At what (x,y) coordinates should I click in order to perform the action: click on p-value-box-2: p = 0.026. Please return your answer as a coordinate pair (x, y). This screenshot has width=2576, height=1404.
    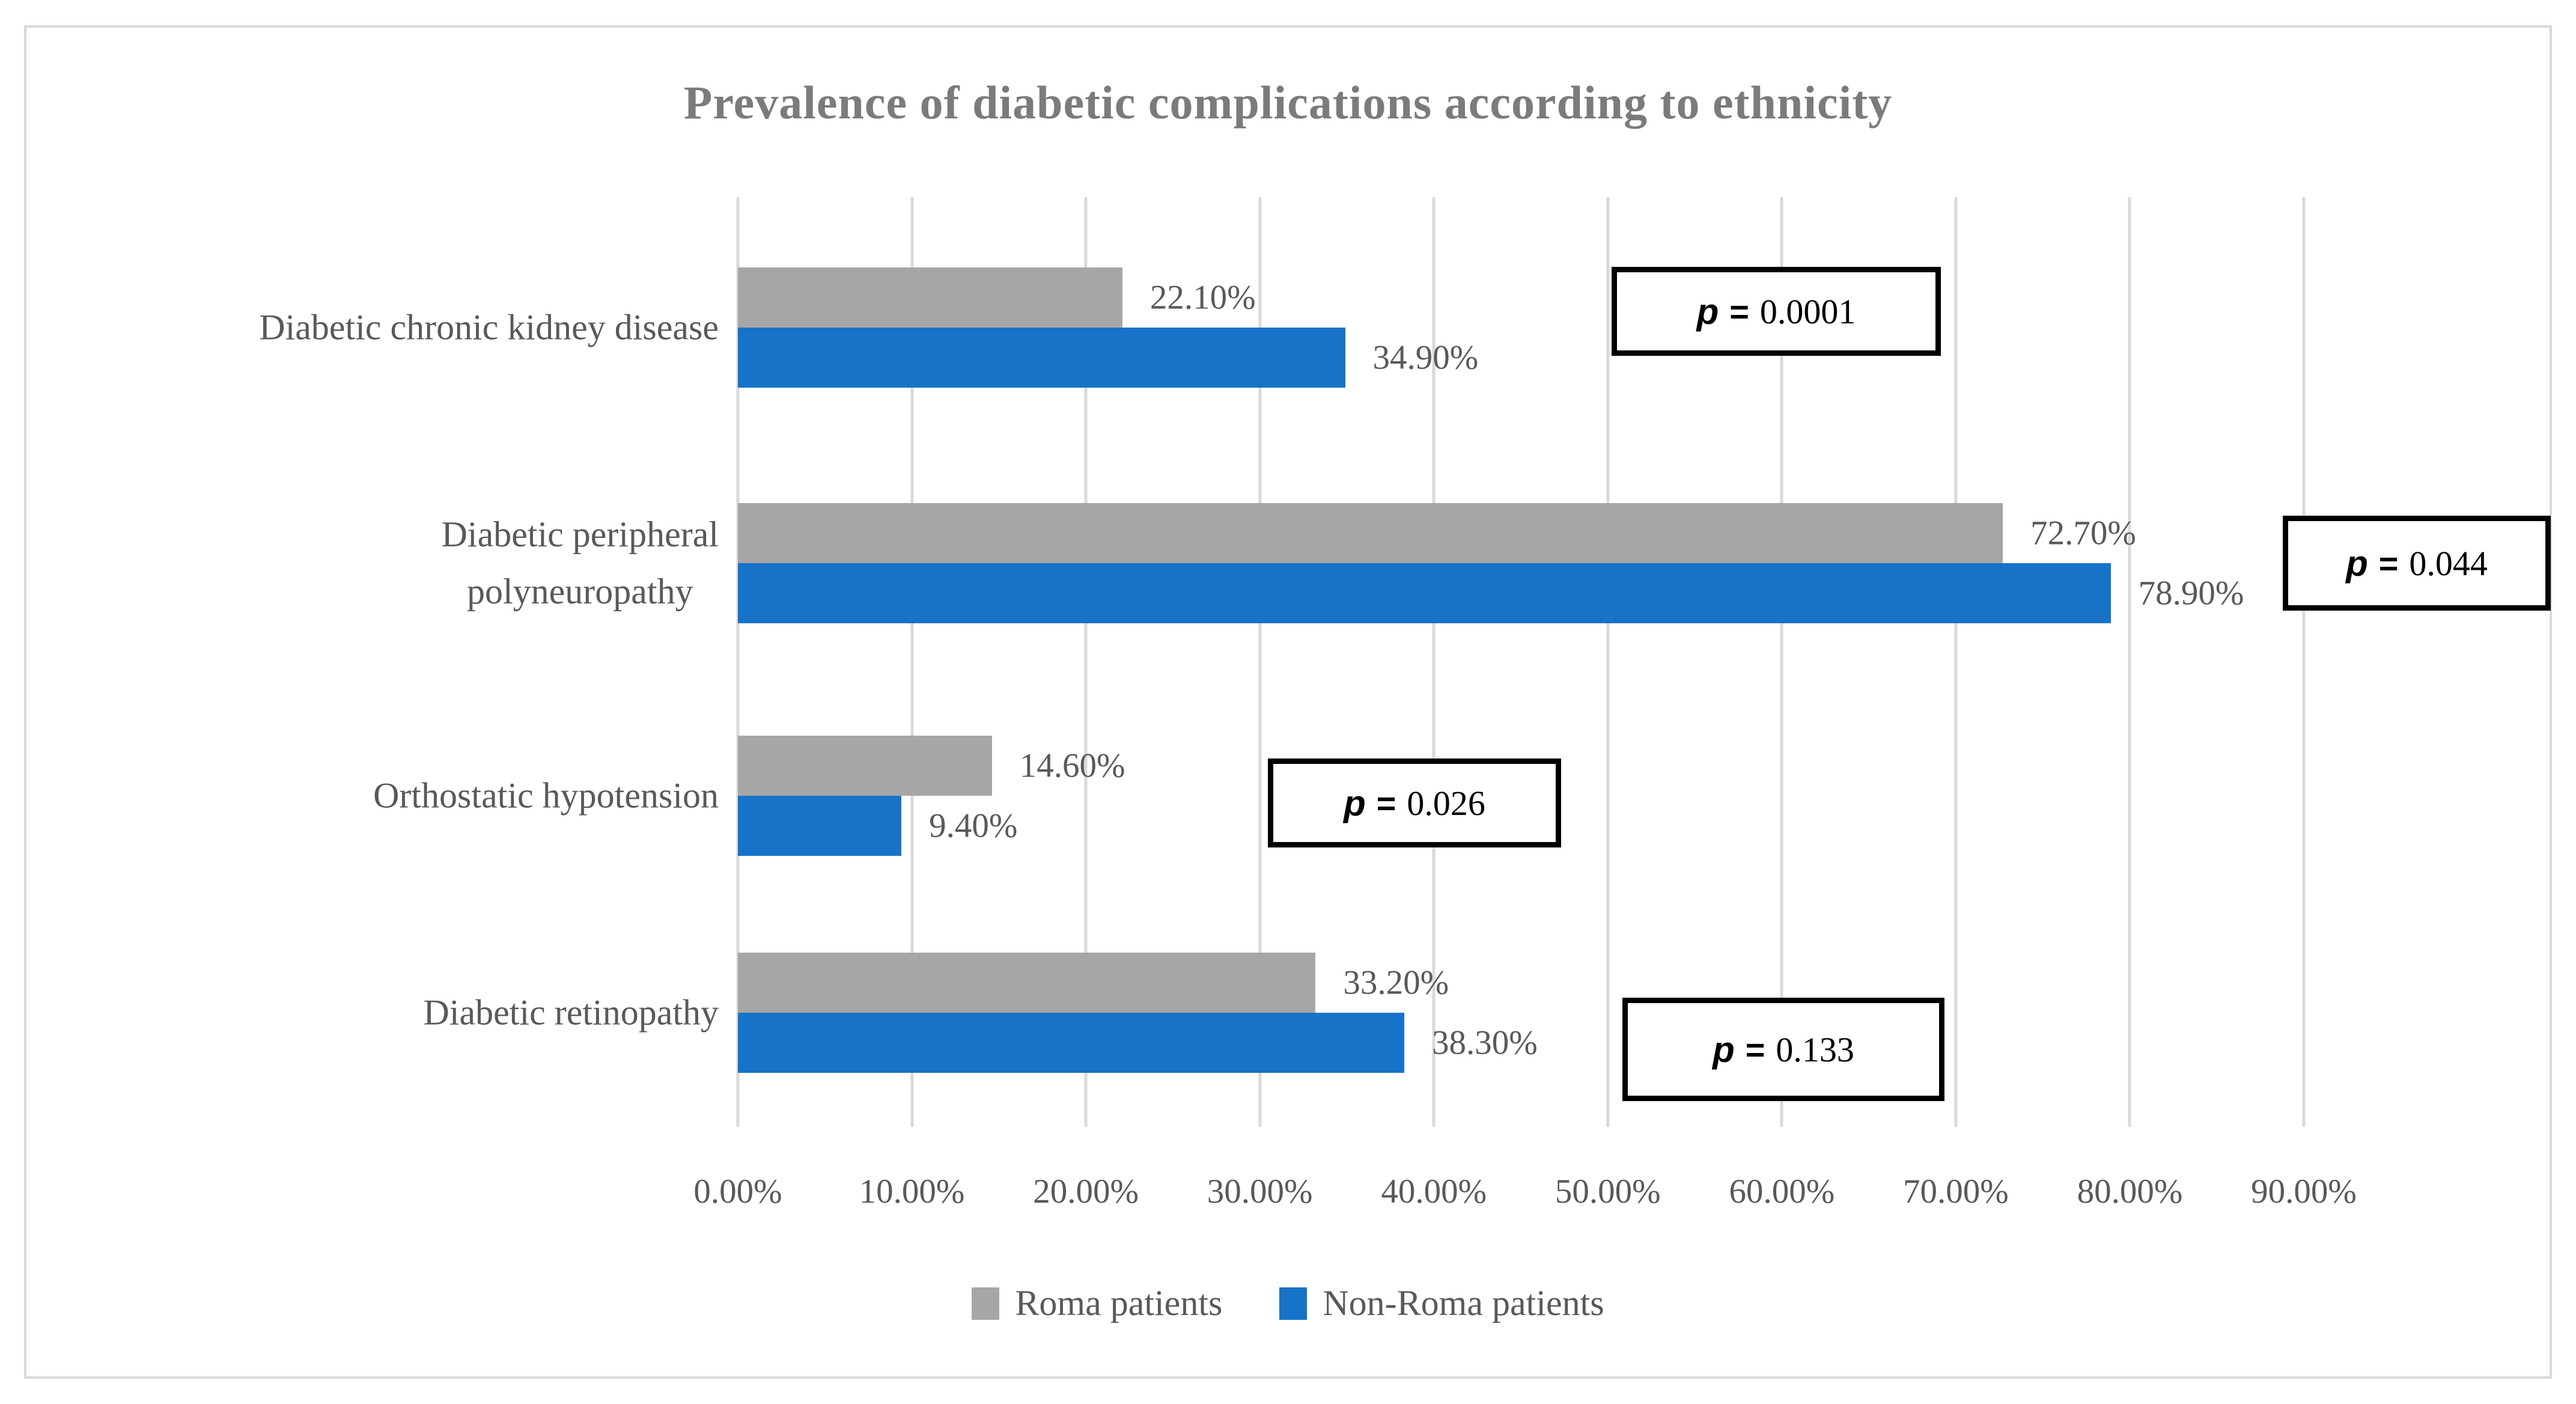
    Looking at the image, I should click on (1414, 803).